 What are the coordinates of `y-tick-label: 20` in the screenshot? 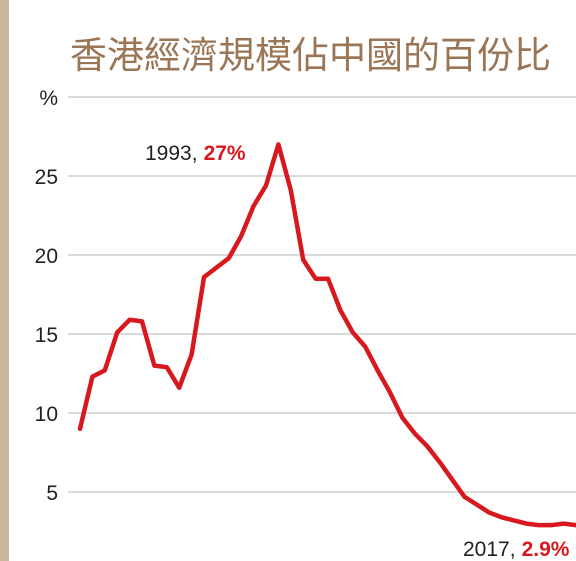 It's located at (46, 256).